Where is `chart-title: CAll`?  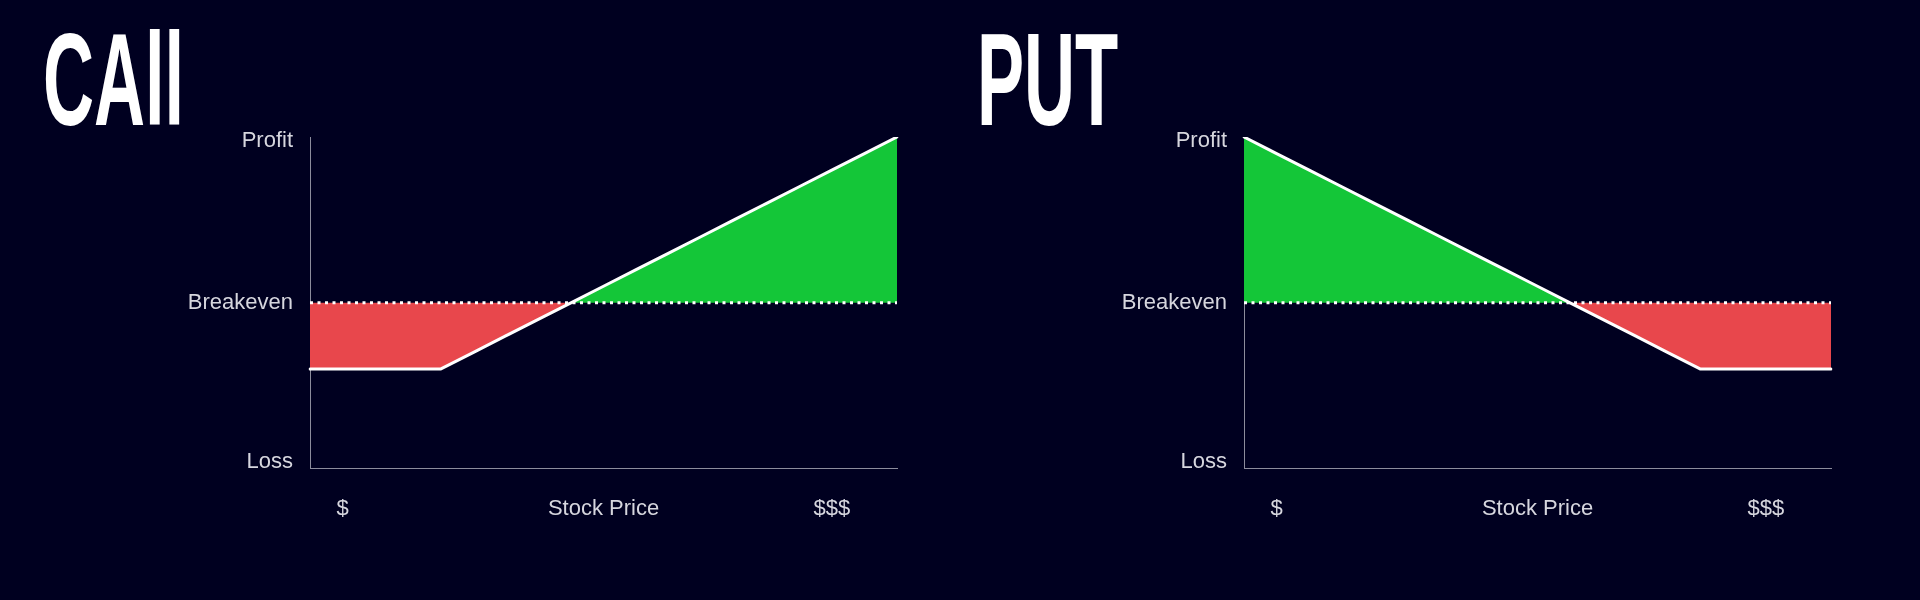
chart-title: CAll is located at coordinates (114, 79).